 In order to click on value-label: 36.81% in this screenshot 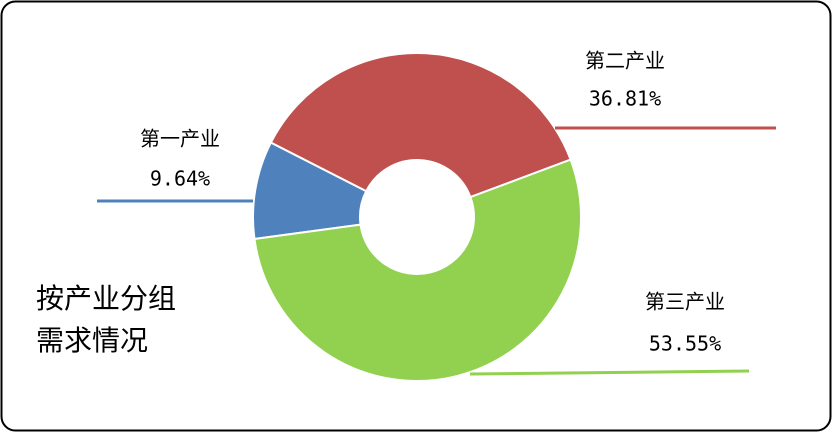, I will do `click(625, 99)`.